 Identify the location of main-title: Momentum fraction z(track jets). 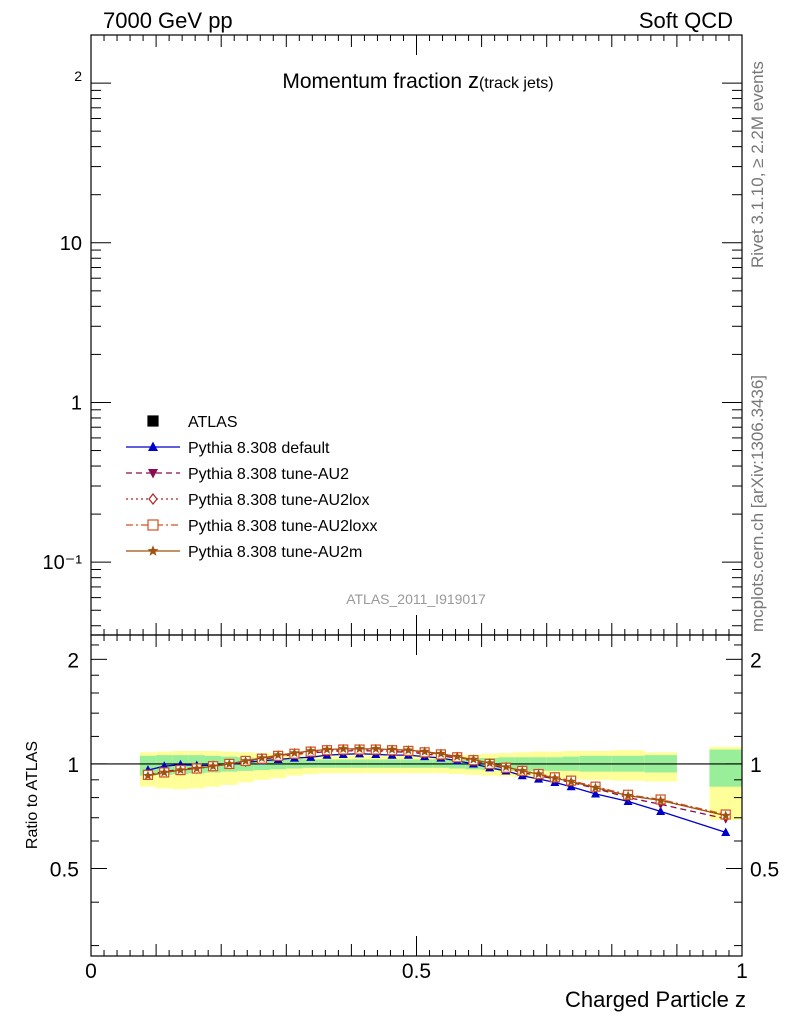
(417, 80).